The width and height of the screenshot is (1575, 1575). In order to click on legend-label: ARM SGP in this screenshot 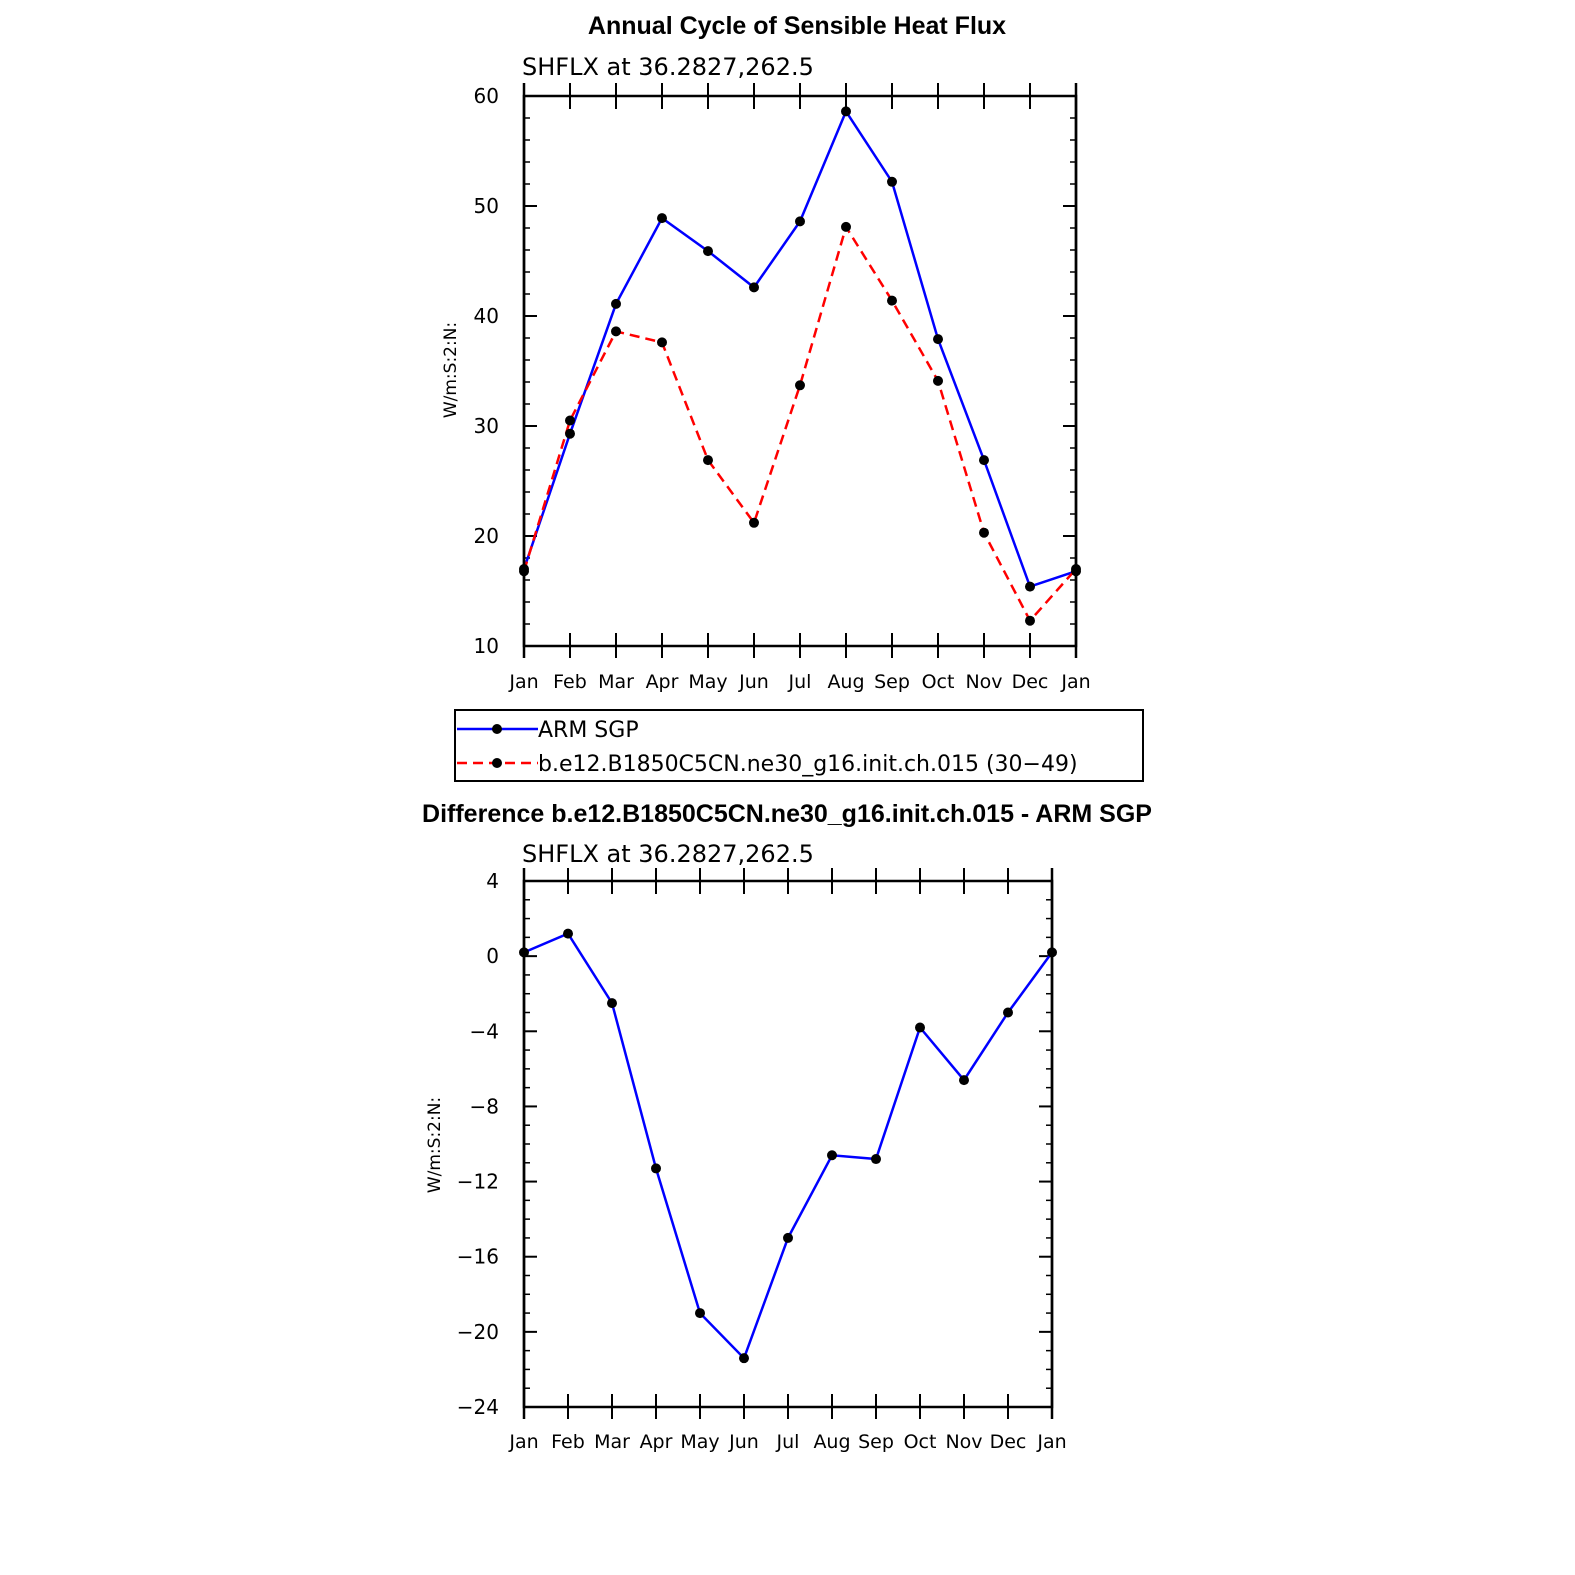, I will do `click(588, 730)`.